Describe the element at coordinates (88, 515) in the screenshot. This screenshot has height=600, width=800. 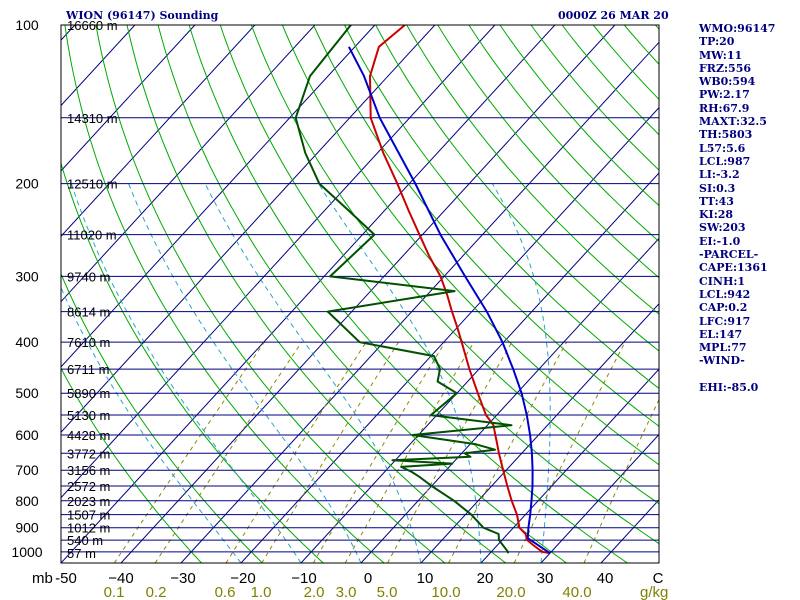
I see `height-label: 1507 m` at that location.